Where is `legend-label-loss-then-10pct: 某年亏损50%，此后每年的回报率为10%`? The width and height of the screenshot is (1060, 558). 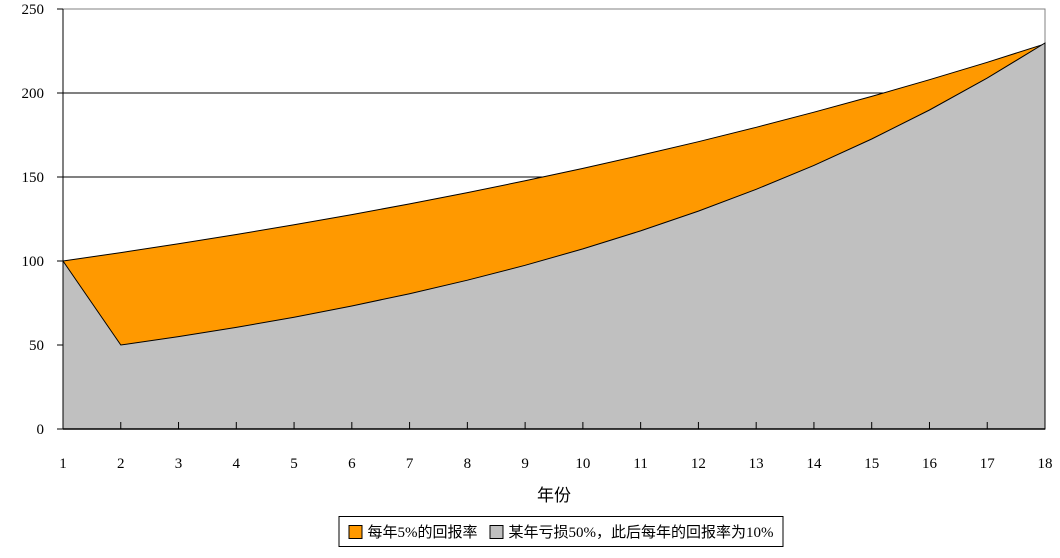 legend-label-loss-then-10pct: 某年亏损50%，此后每年的回报率为10% is located at coordinates (641, 533).